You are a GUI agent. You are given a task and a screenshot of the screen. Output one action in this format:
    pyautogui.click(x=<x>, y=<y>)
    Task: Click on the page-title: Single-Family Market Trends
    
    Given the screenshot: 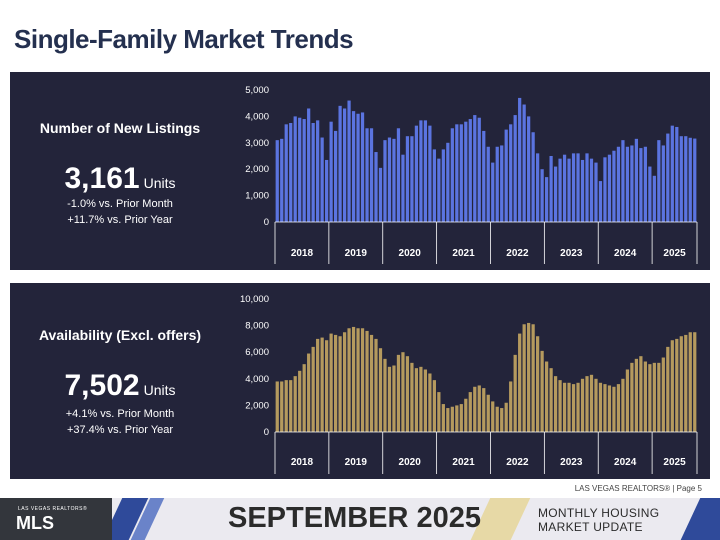 What is the action you would take?
    pyautogui.click(x=184, y=39)
    